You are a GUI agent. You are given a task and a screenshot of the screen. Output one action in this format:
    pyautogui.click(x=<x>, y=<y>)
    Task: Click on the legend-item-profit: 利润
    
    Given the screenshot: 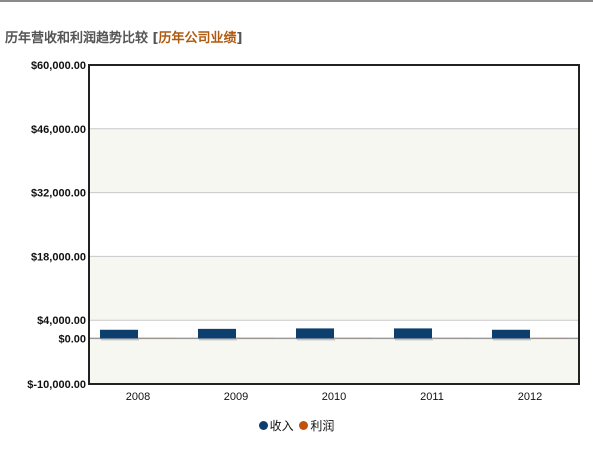 What is the action you would take?
    pyautogui.click(x=316, y=425)
    